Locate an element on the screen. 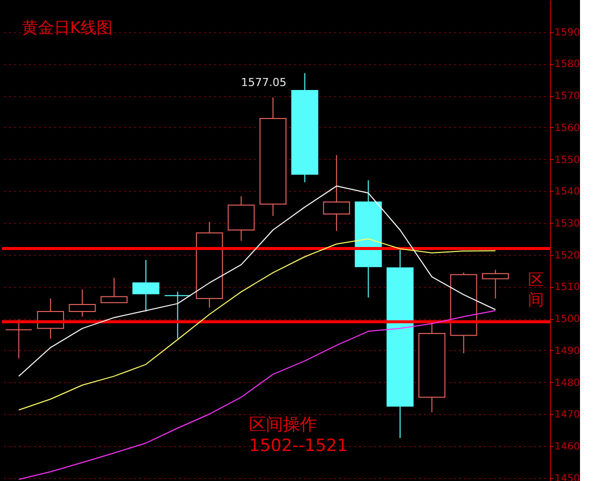  y-tick-label: 1560 is located at coordinates (567, 128).